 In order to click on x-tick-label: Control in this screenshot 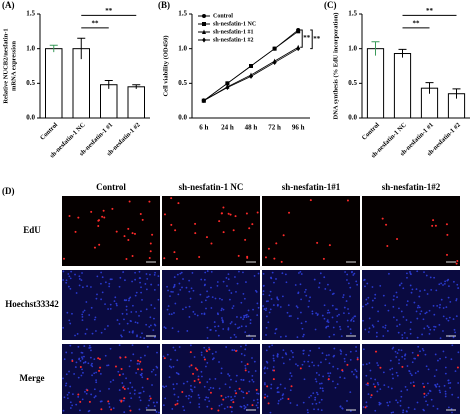, I will do `click(49, 131)`.